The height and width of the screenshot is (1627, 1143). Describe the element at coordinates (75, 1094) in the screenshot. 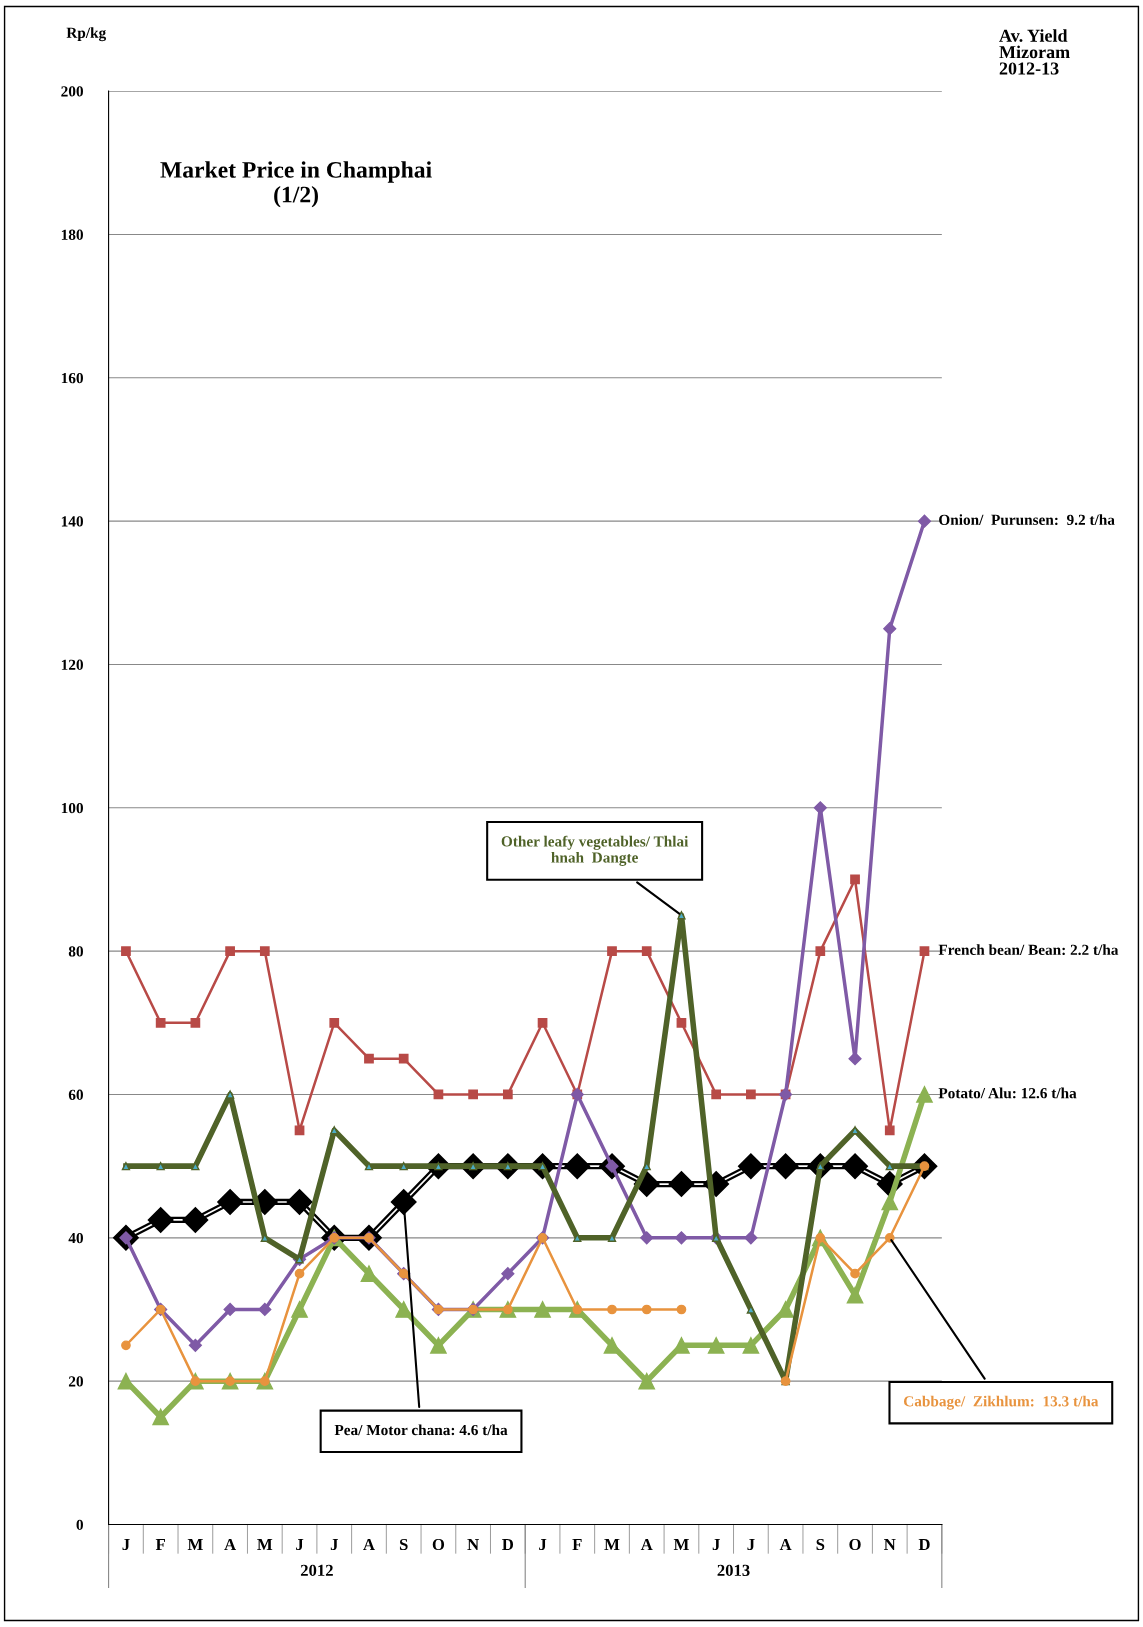

I see `y-tick-label: 60` at that location.